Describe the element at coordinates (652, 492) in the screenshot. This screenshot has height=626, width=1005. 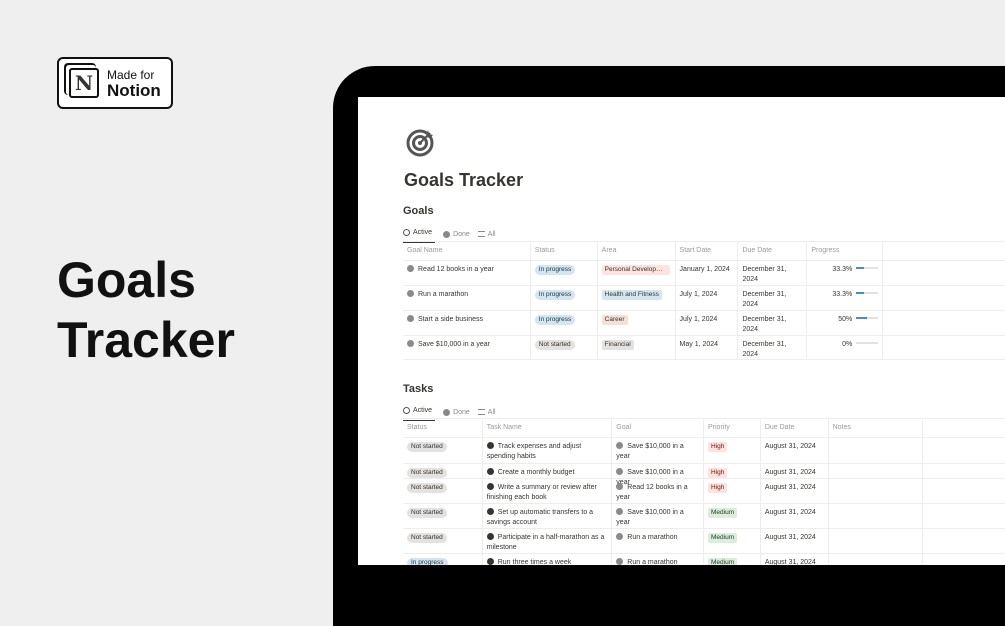
I see `goal-link: Read 12 books in a year` at that location.